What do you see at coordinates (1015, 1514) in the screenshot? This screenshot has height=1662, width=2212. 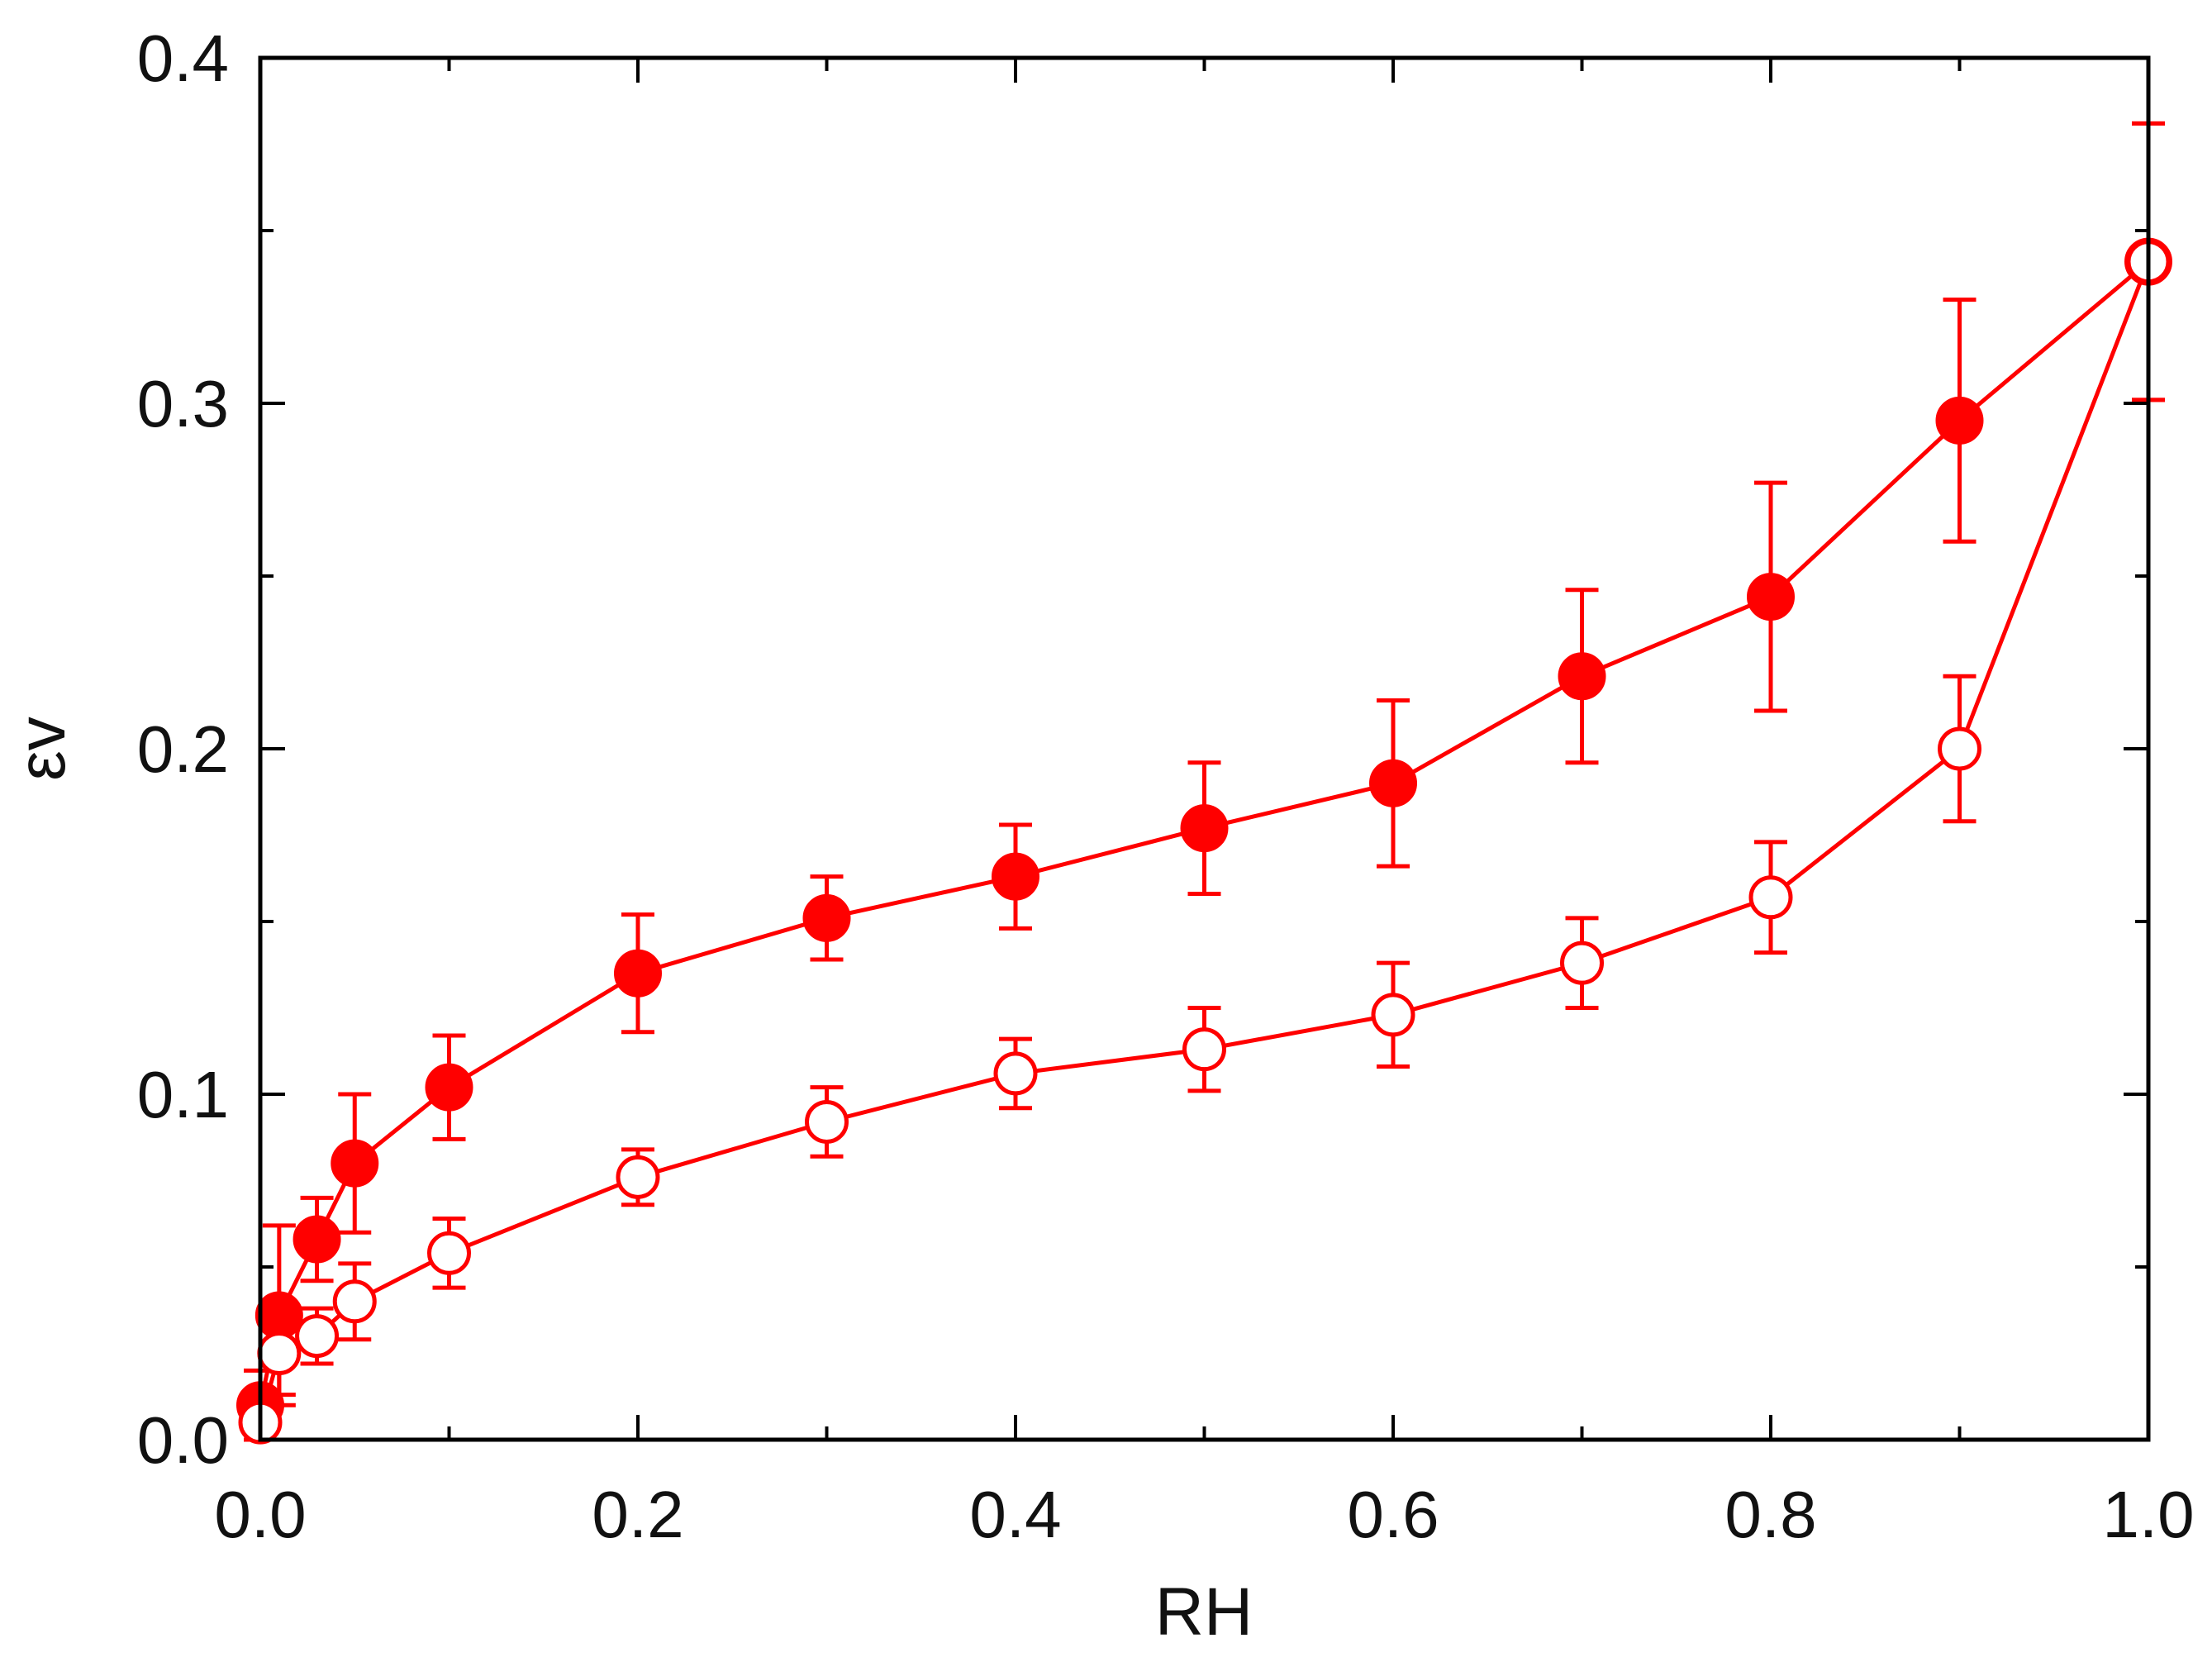 I see `x-tick-label: 0.4` at bounding box center [1015, 1514].